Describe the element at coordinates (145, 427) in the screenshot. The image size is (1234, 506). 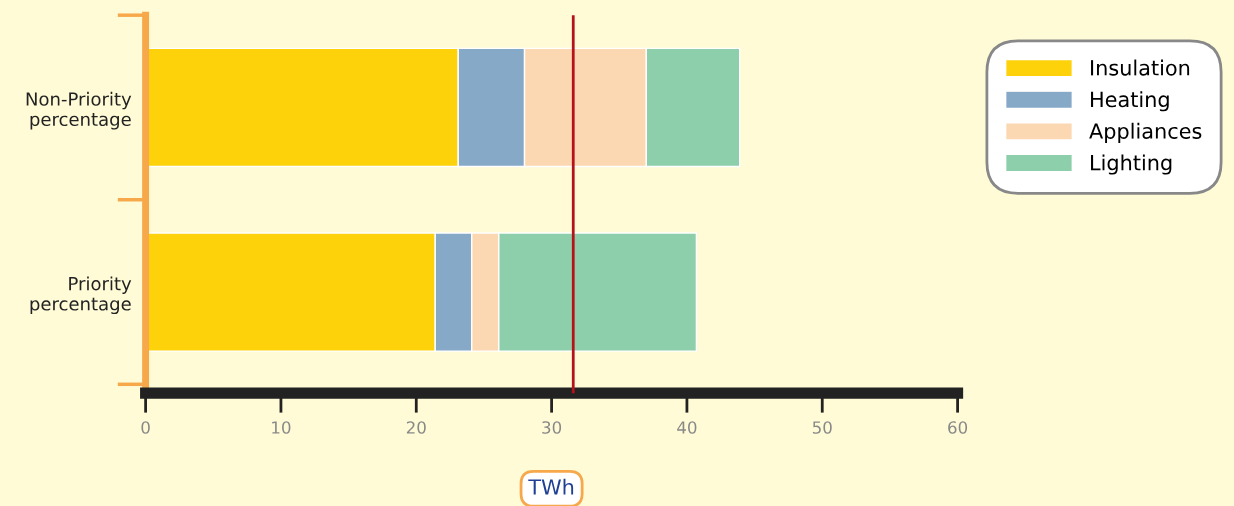
I see `x-tick-label: 0` at that location.